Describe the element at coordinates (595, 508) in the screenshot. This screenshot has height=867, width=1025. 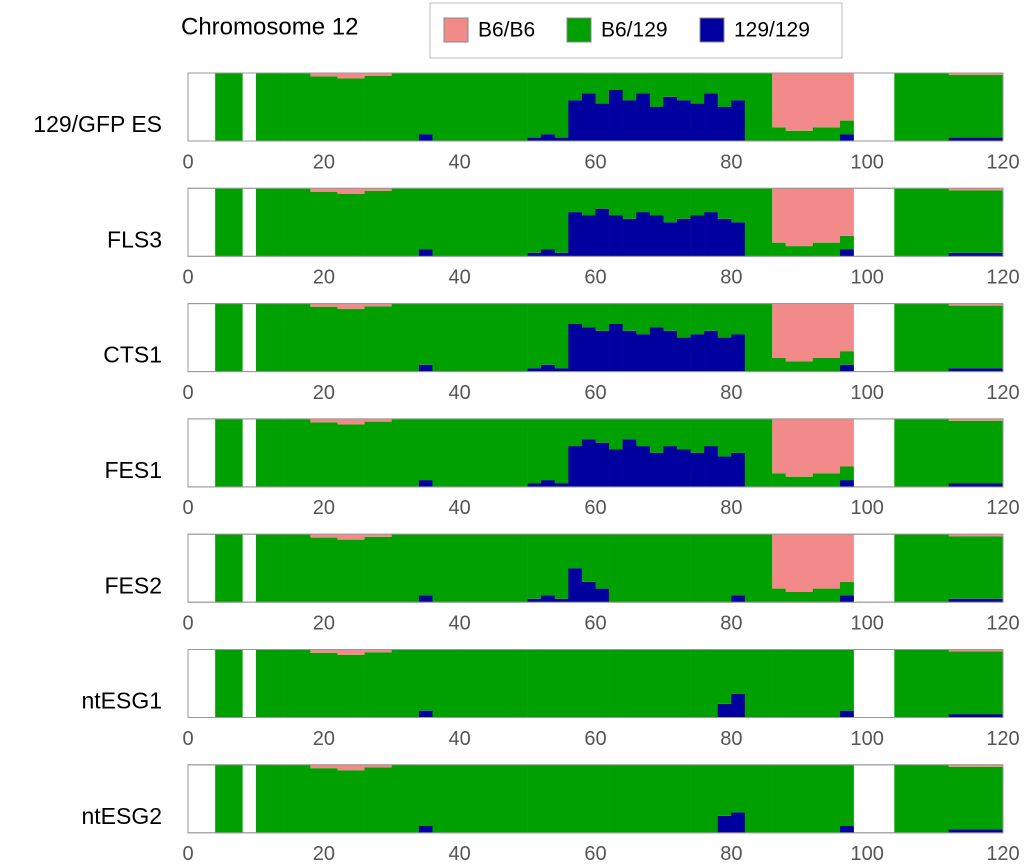
I see `x-tick-label: 60` at that location.